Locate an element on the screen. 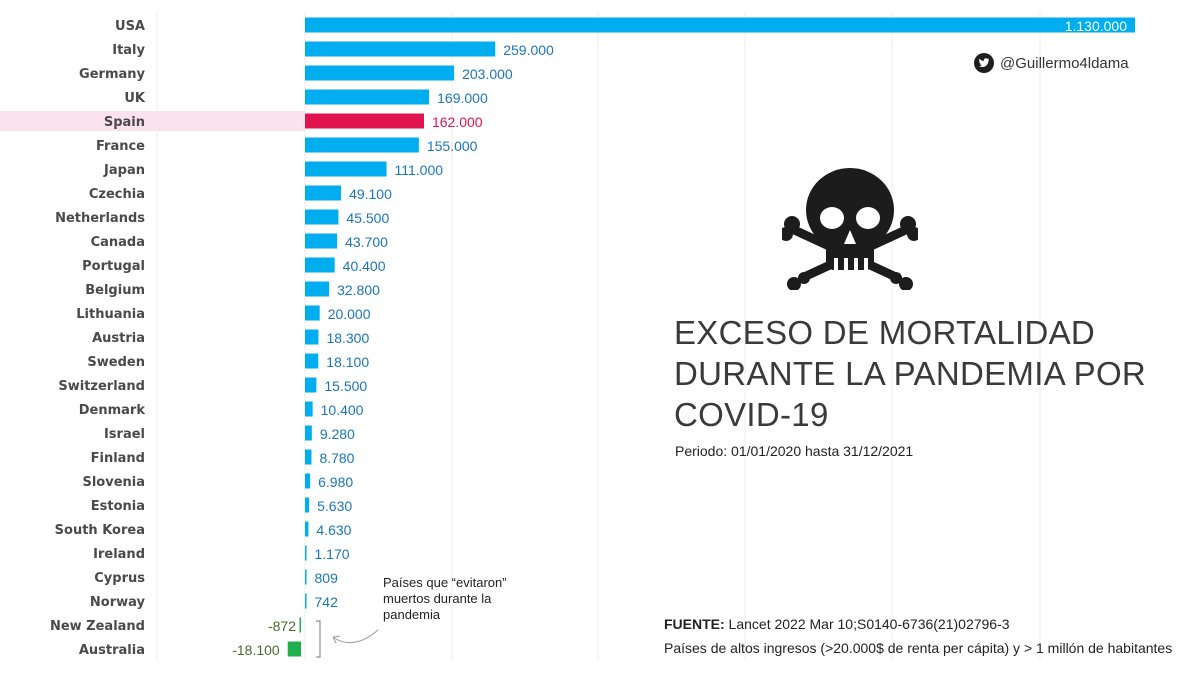 Image resolution: width=1200 pixels, height=675 pixels. bar-spain is located at coordinates (364, 121).